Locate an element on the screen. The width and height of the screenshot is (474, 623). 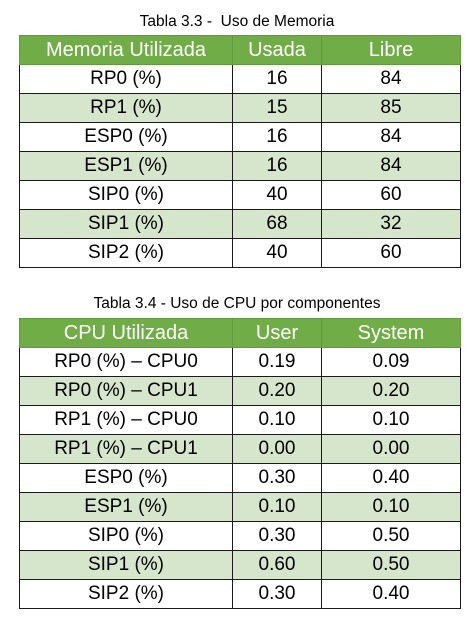
memory-header-free: Libre is located at coordinates (391, 50).